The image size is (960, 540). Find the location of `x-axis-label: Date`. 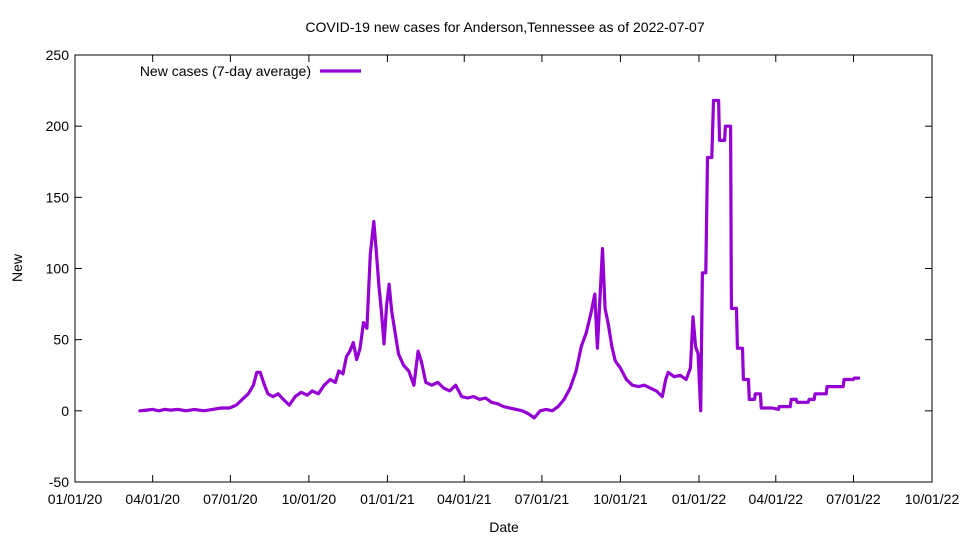

x-axis-label: Date is located at coordinates (504, 527).